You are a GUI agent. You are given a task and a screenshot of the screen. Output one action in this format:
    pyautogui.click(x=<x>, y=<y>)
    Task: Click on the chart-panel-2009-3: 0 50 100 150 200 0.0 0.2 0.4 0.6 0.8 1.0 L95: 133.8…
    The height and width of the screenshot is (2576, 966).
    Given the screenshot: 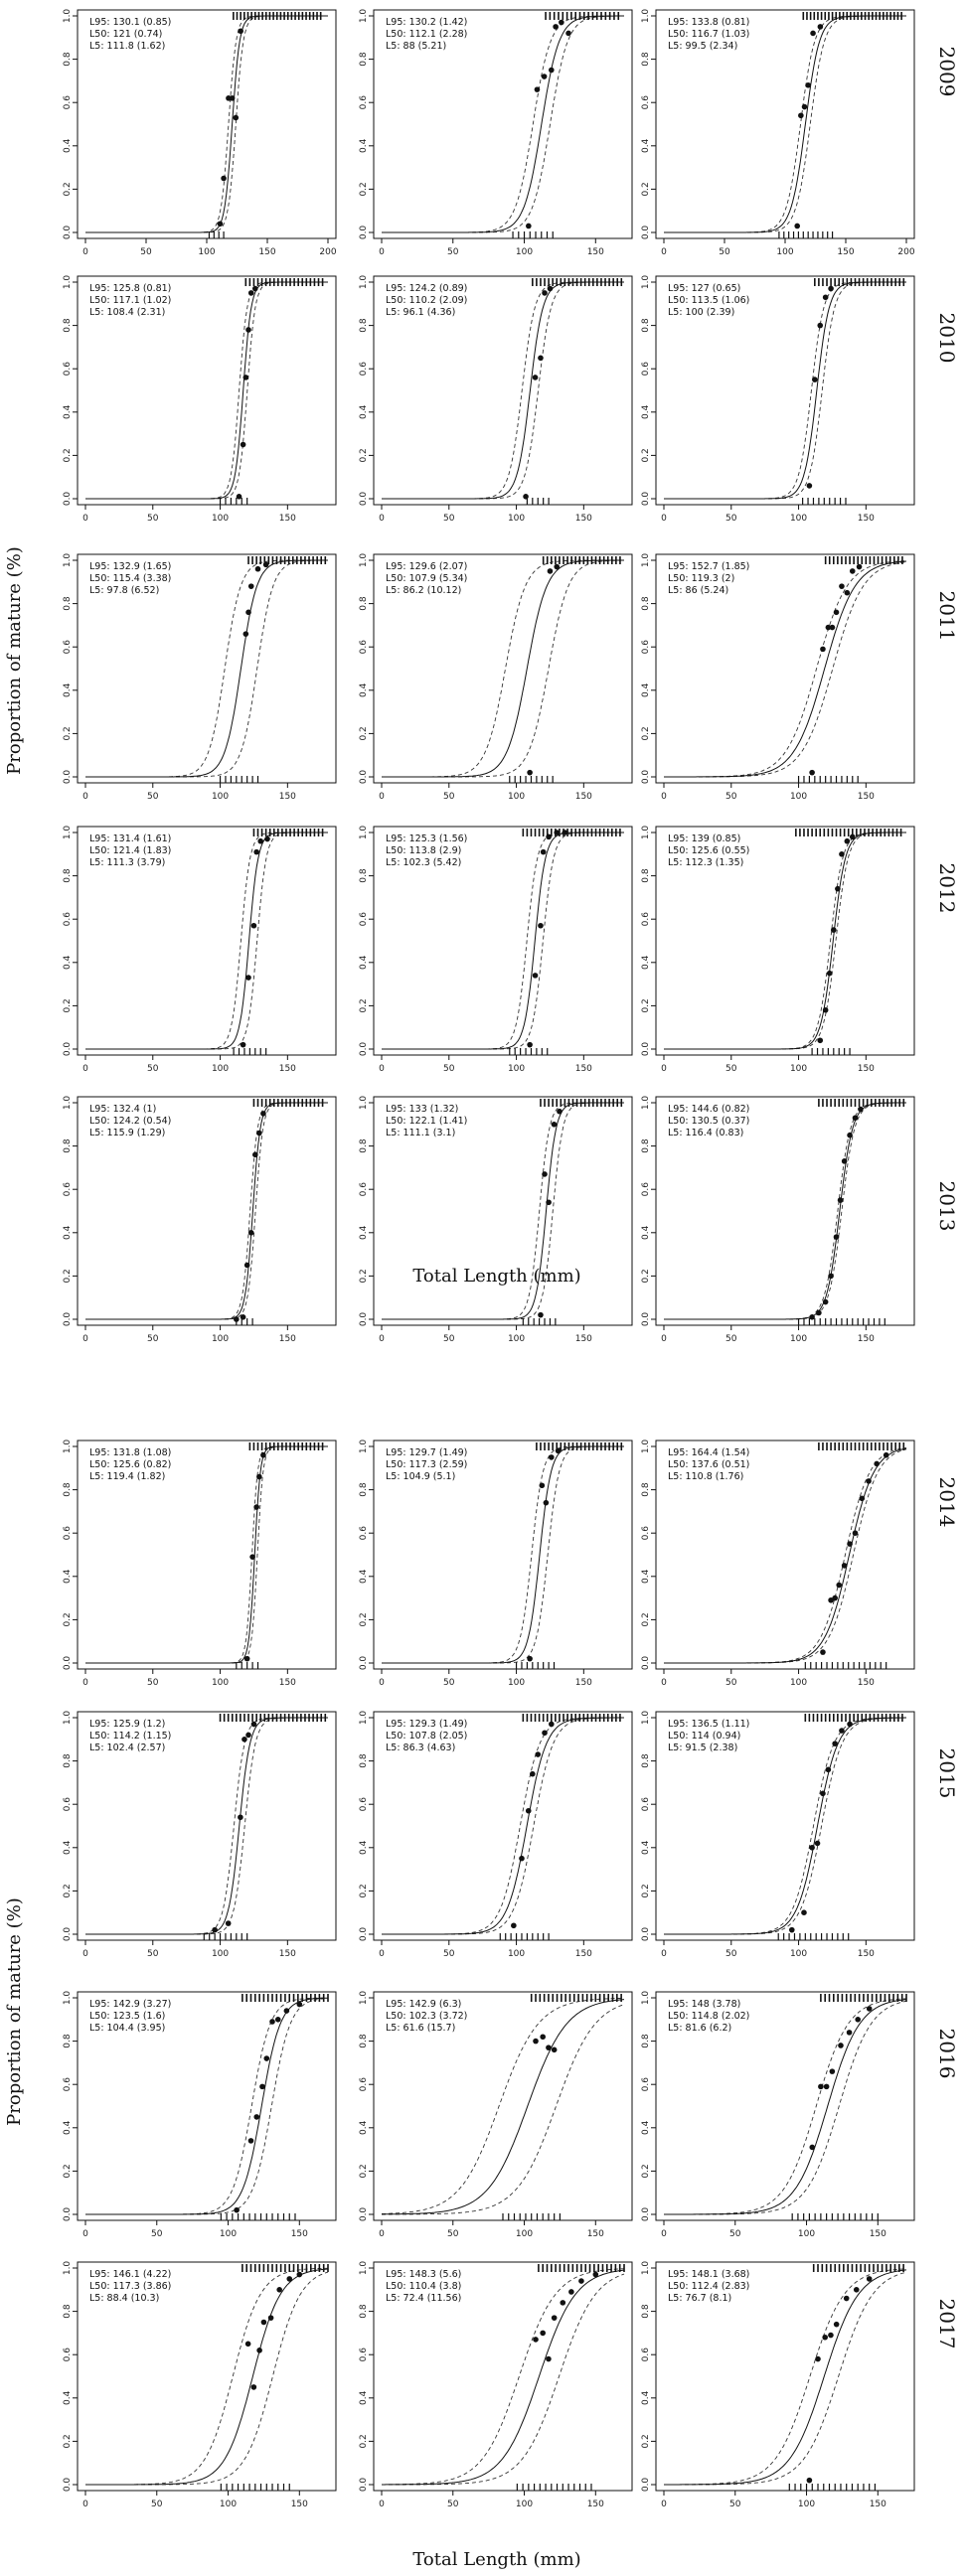 What is the action you would take?
    pyautogui.click(x=778, y=133)
    